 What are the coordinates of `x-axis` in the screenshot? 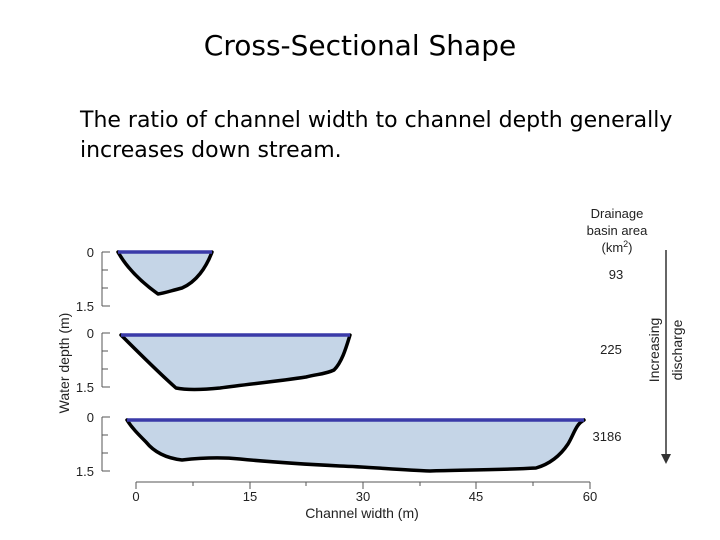 It's located at (363, 485).